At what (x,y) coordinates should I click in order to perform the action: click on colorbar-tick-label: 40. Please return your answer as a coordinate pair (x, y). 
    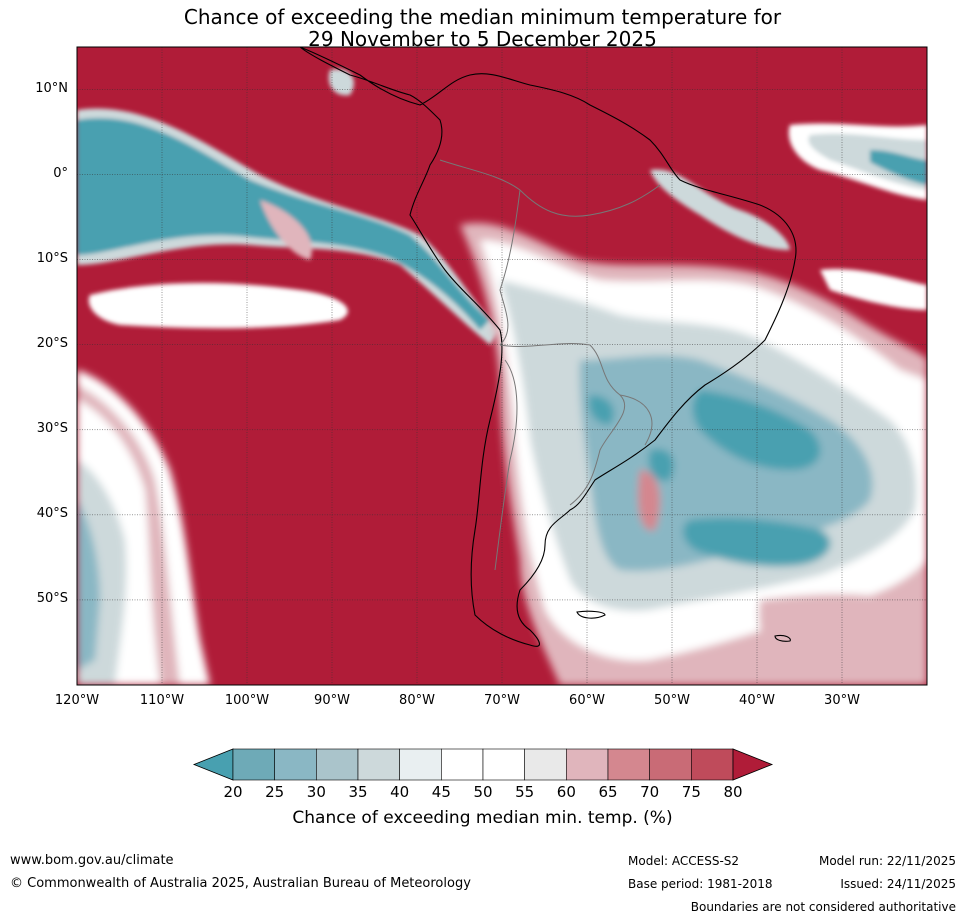
    Looking at the image, I should click on (400, 792).